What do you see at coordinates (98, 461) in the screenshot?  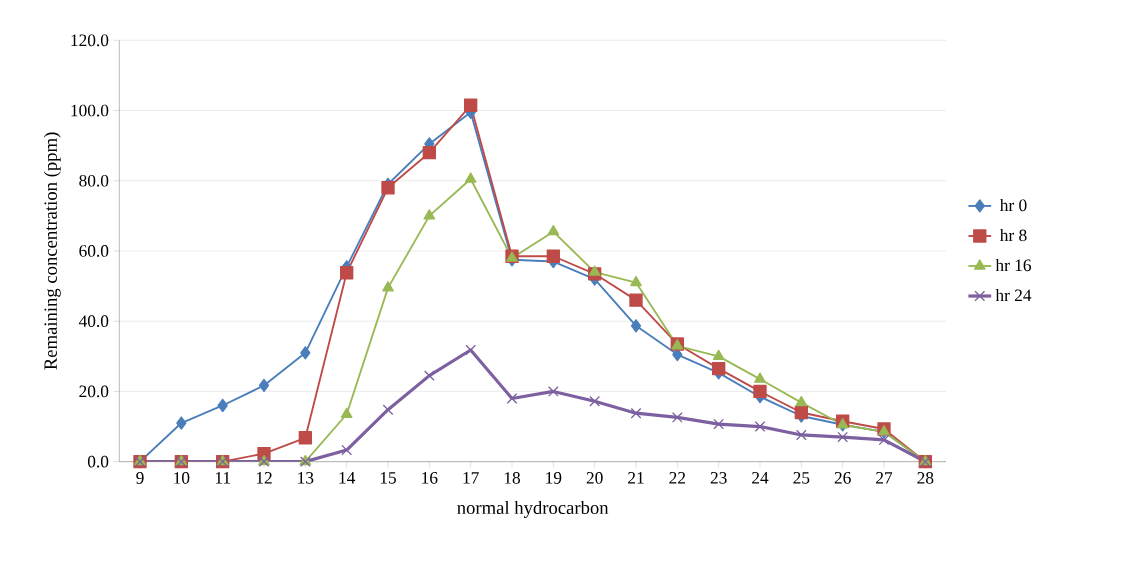 I see `y-tick-label: 0.0` at bounding box center [98, 461].